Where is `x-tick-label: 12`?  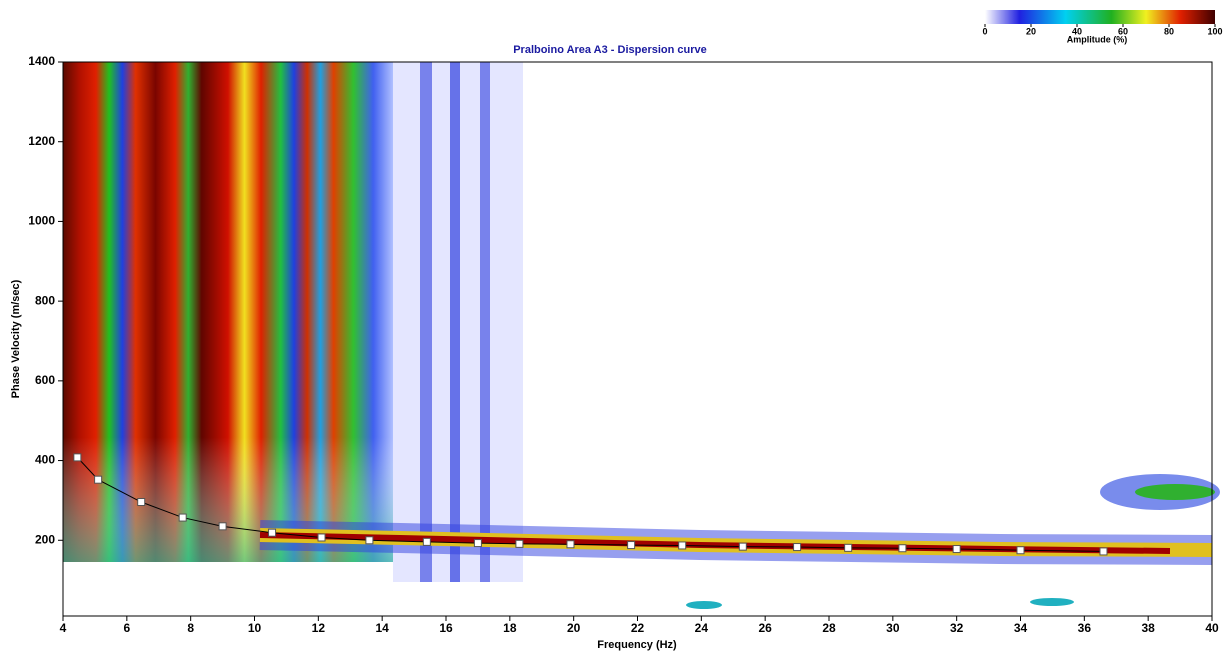 x-tick-label: 12 is located at coordinates (319, 628).